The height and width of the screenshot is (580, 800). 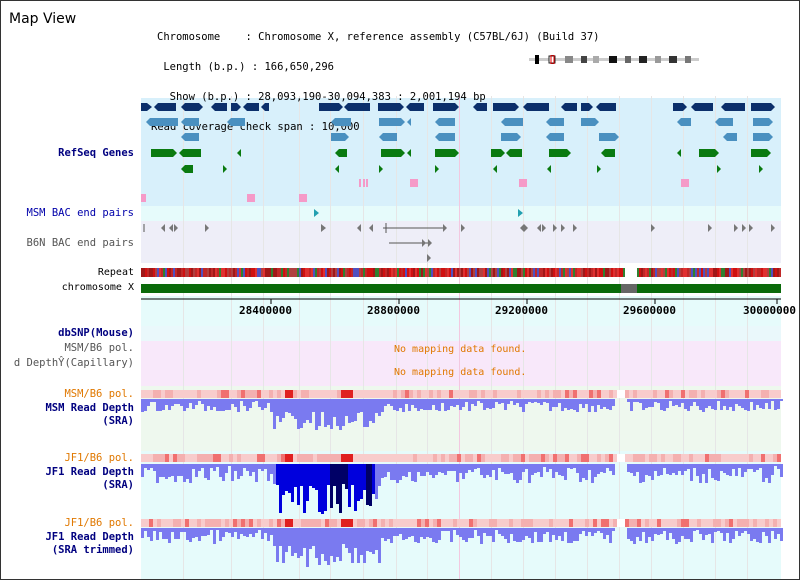 What do you see at coordinates (427, 337) in the screenshot?
I see `grid-line` at bounding box center [427, 337].